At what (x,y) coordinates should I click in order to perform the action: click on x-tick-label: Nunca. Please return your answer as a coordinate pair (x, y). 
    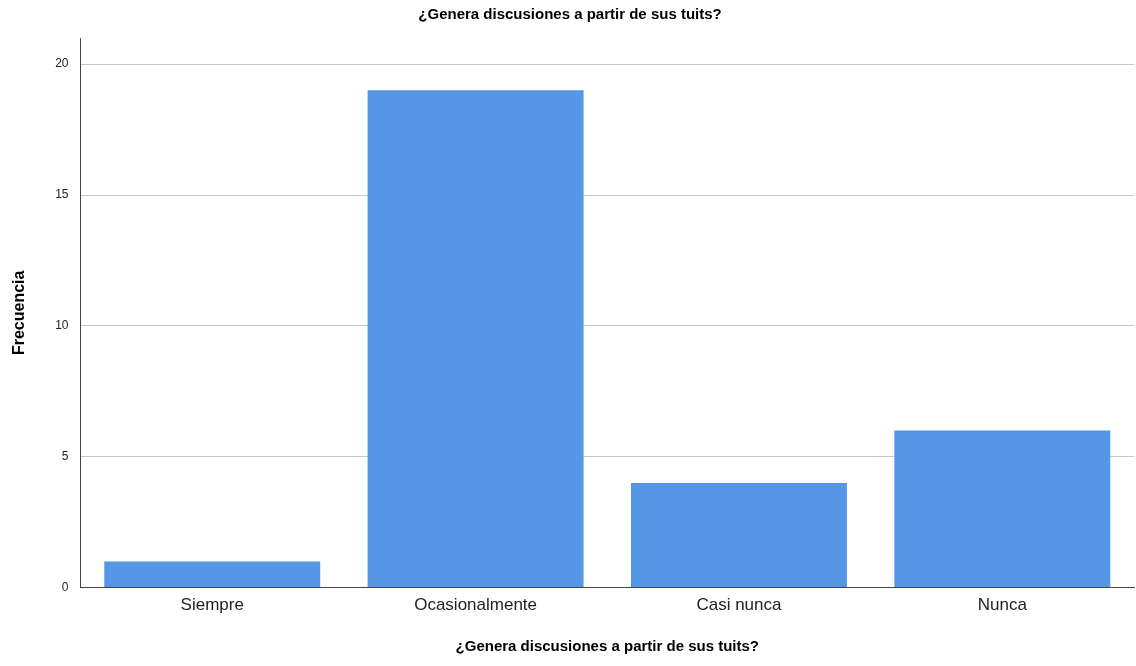
    Looking at the image, I should click on (1002, 605).